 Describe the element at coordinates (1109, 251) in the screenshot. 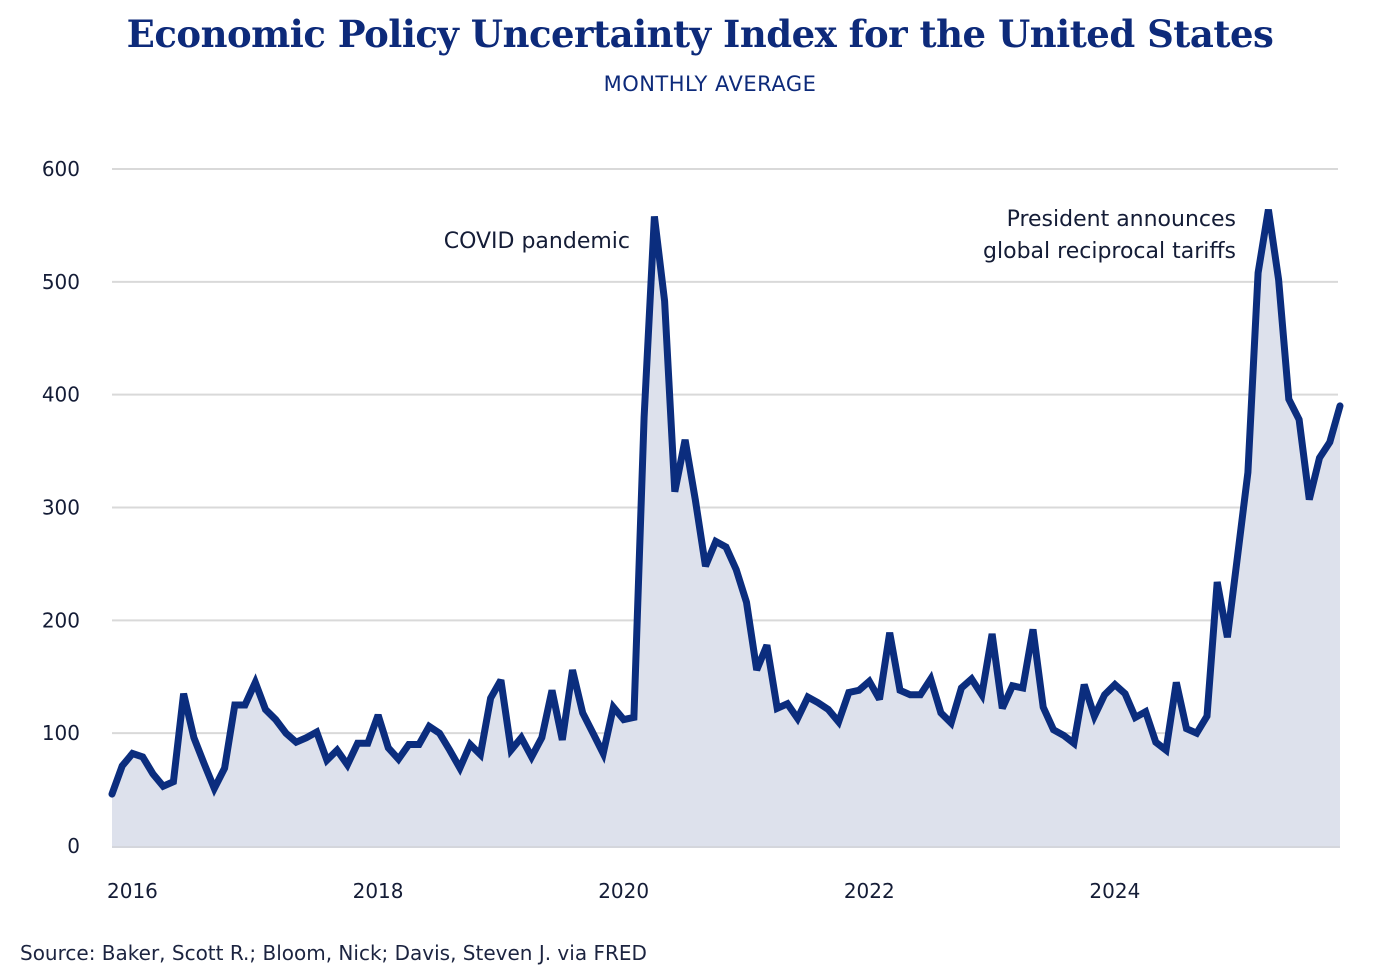

I see `annotation-tariffs-line: global reciprocal tariffs` at that location.